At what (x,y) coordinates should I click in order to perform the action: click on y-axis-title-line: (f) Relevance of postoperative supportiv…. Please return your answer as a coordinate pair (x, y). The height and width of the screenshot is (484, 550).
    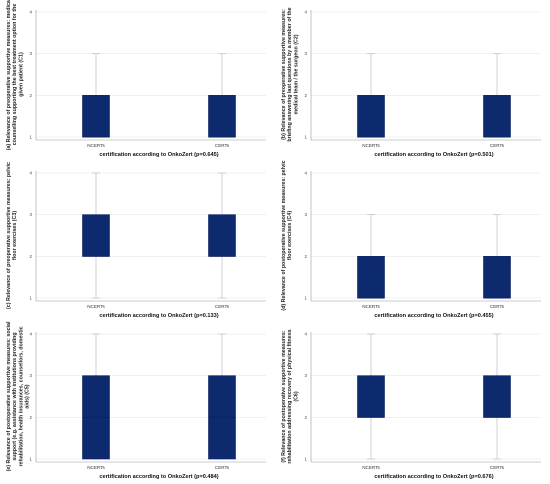
    Looking at the image, I should click on (284, 396).